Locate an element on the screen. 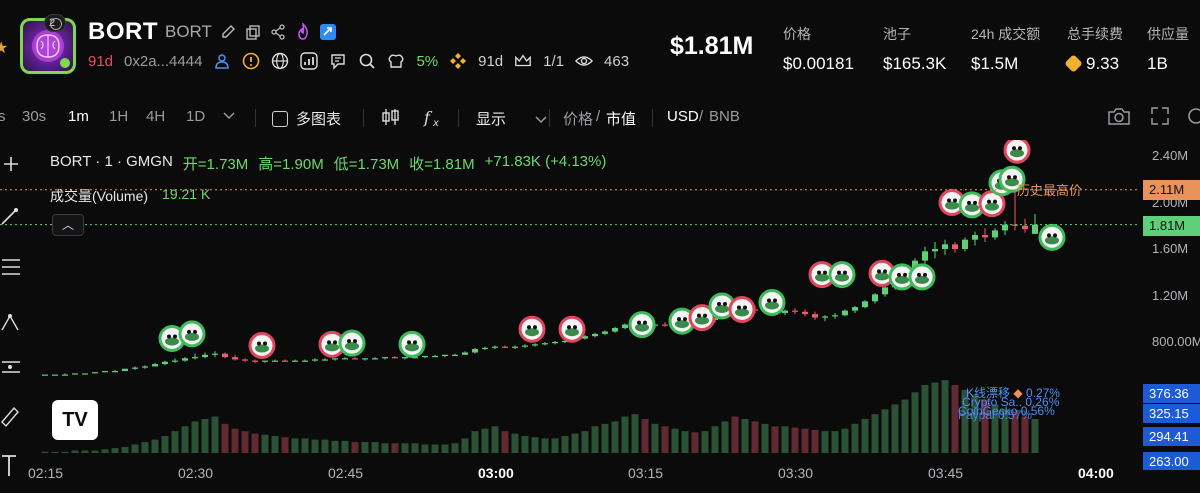  binance-icon is located at coordinates (458, 61).